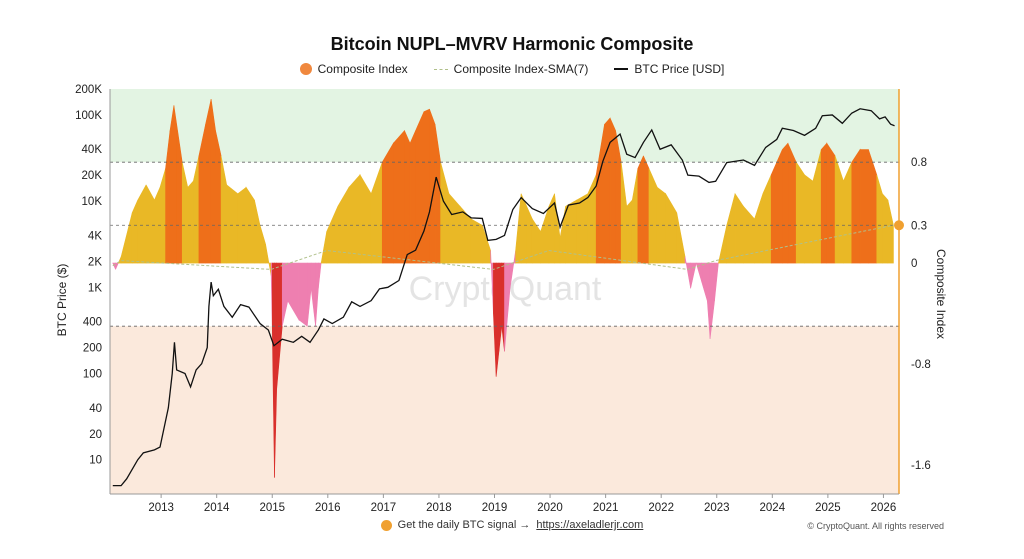 Image resolution: width=1024 pixels, height=559 pixels. I want to click on x-tick-label: 2019, so click(495, 508).